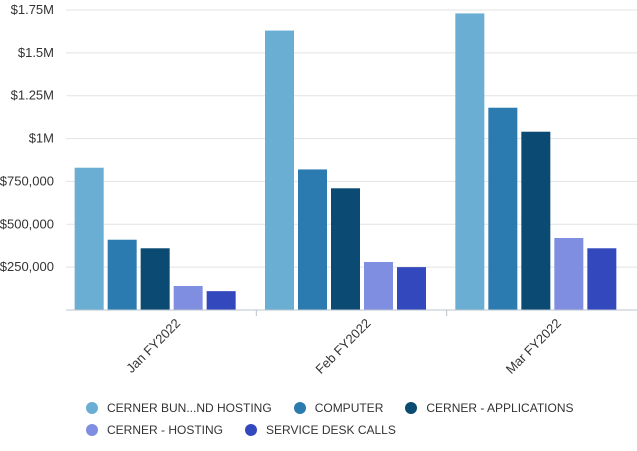  I want to click on legend-item: CERNER BUN...ND HOSTING, so click(179, 408).